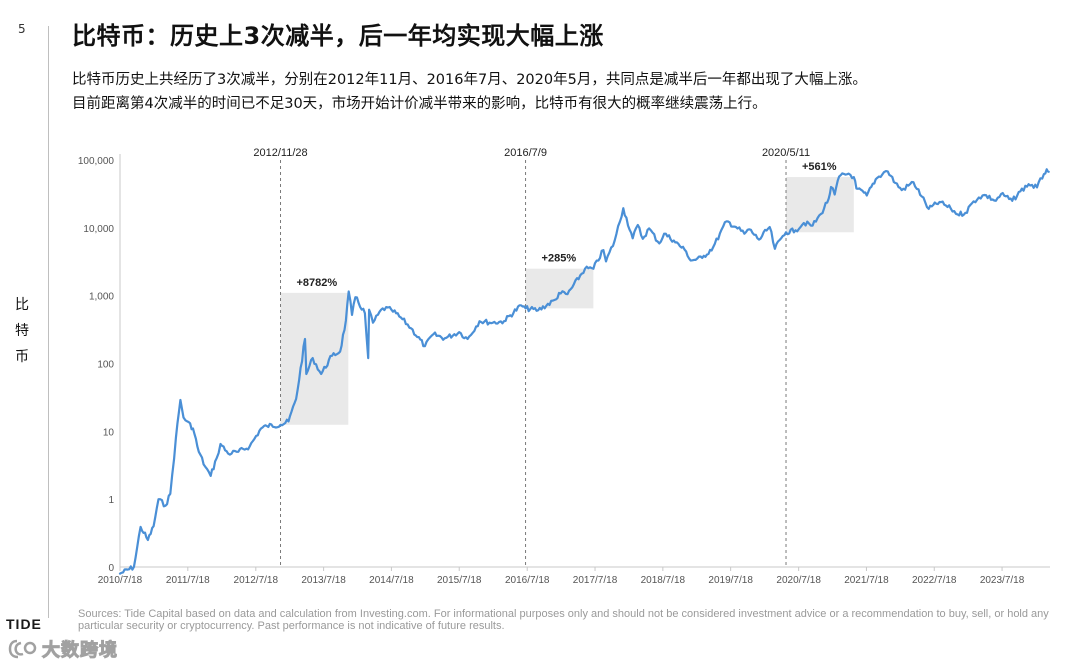 Image resolution: width=1080 pixels, height=668 pixels. Describe the element at coordinates (105, 365) in the screenshot. I see `y-tick-label-3: 100` at that location.